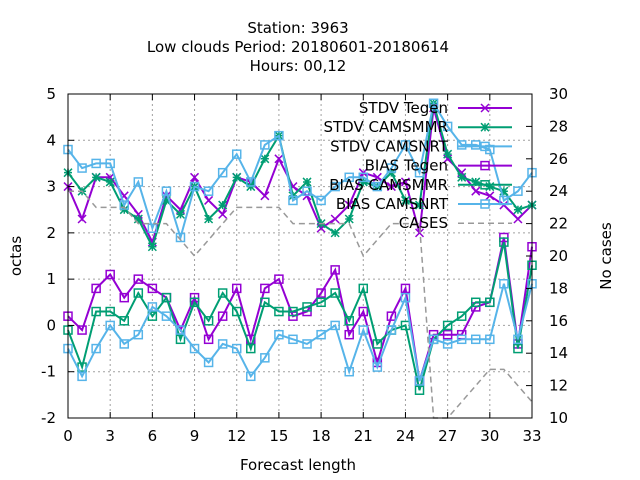 The width and height of the screenshot is (640, 480). I want to click on y-tick-label: 0, so click(51, 325).